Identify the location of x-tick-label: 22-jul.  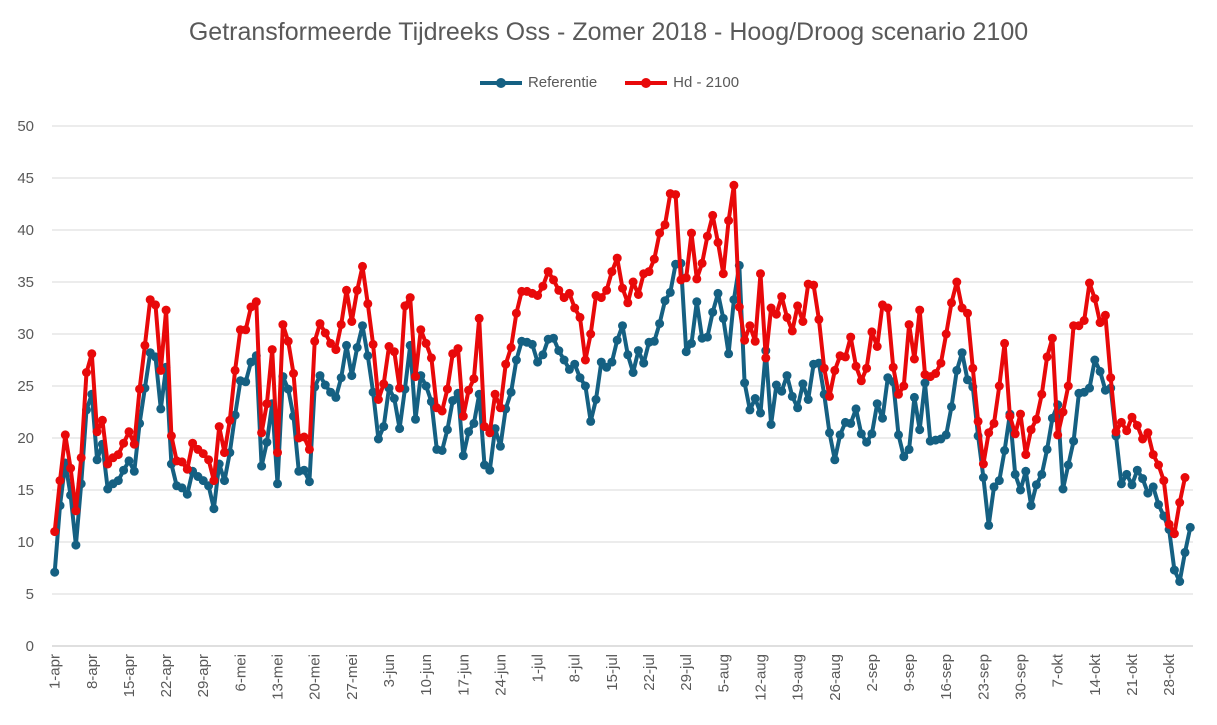
(649, 672).